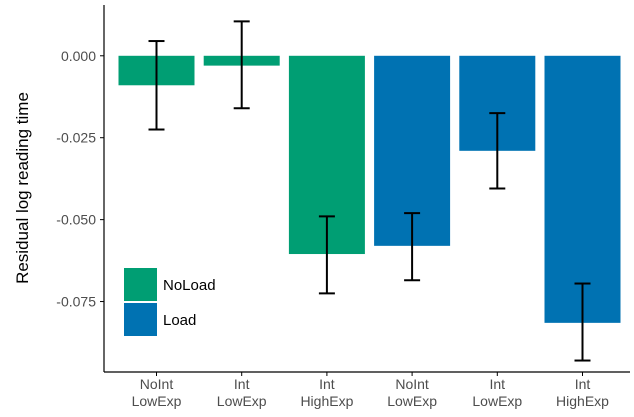 This screenshot has height=417, width=634. What do you see at coordinates (170, 302) in the screenshot?
I see `legend: NoLoad Load` at bounding box center [170, 302].